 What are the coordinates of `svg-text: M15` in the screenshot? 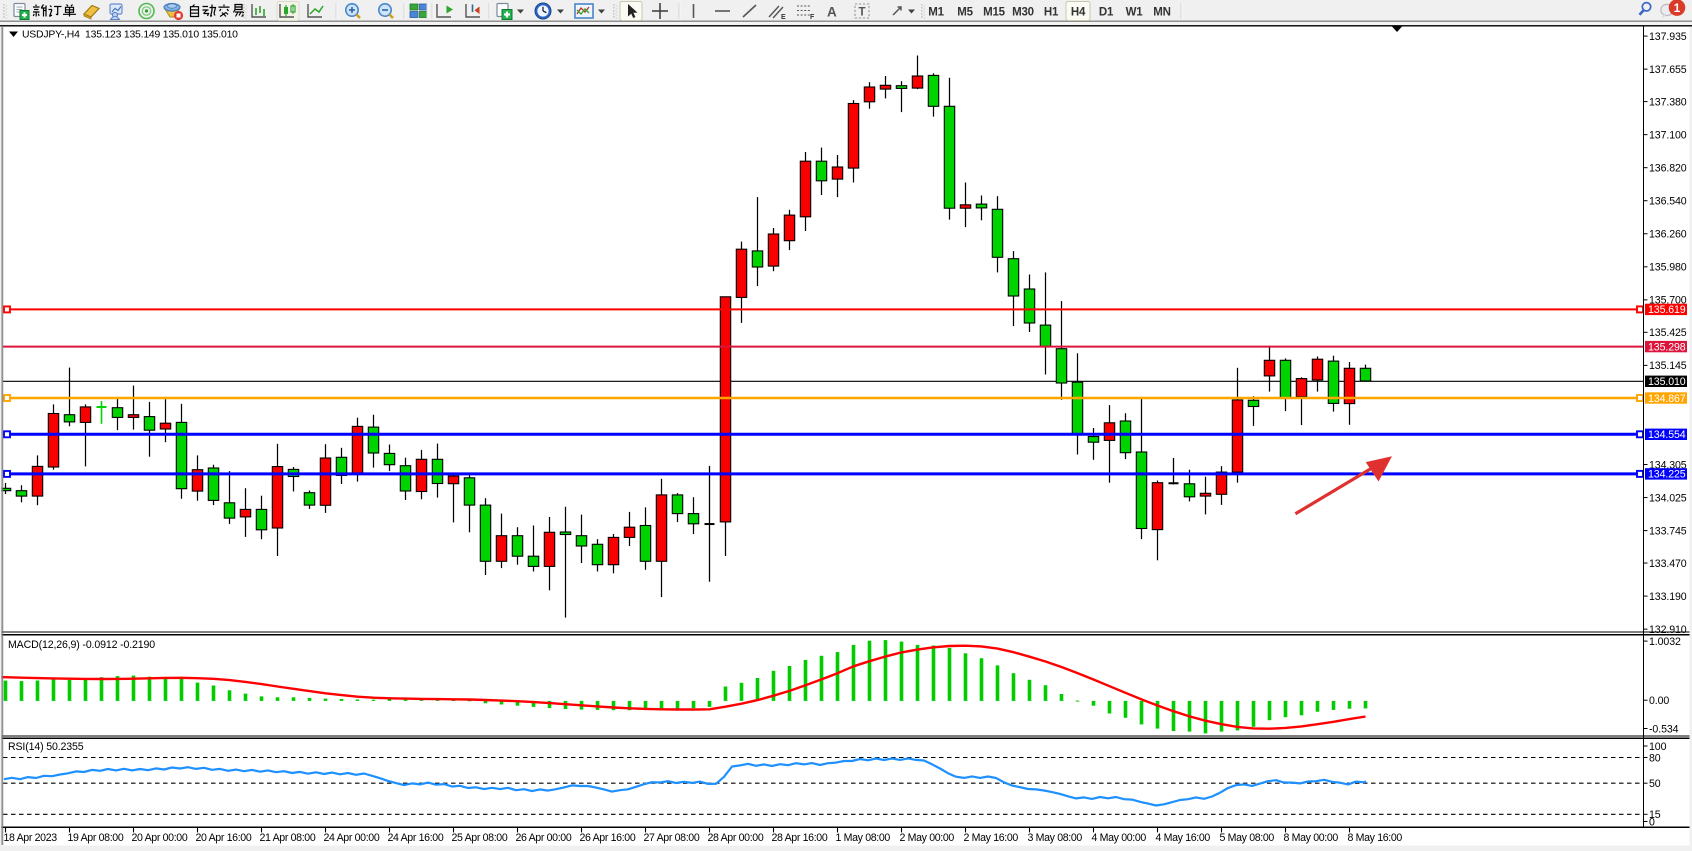 It's located at (994, 13).